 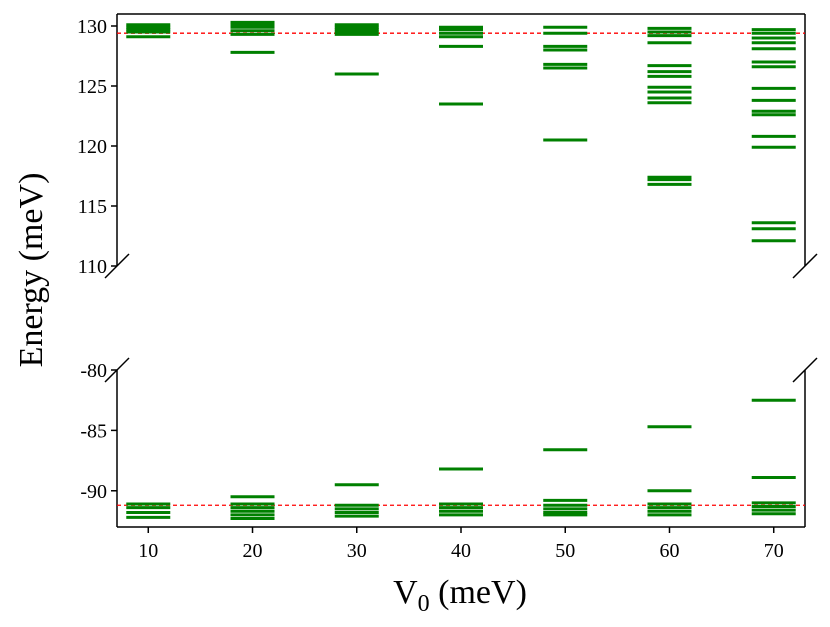 I want to click on x-tick-label: 20, so click(x=253, y=551).